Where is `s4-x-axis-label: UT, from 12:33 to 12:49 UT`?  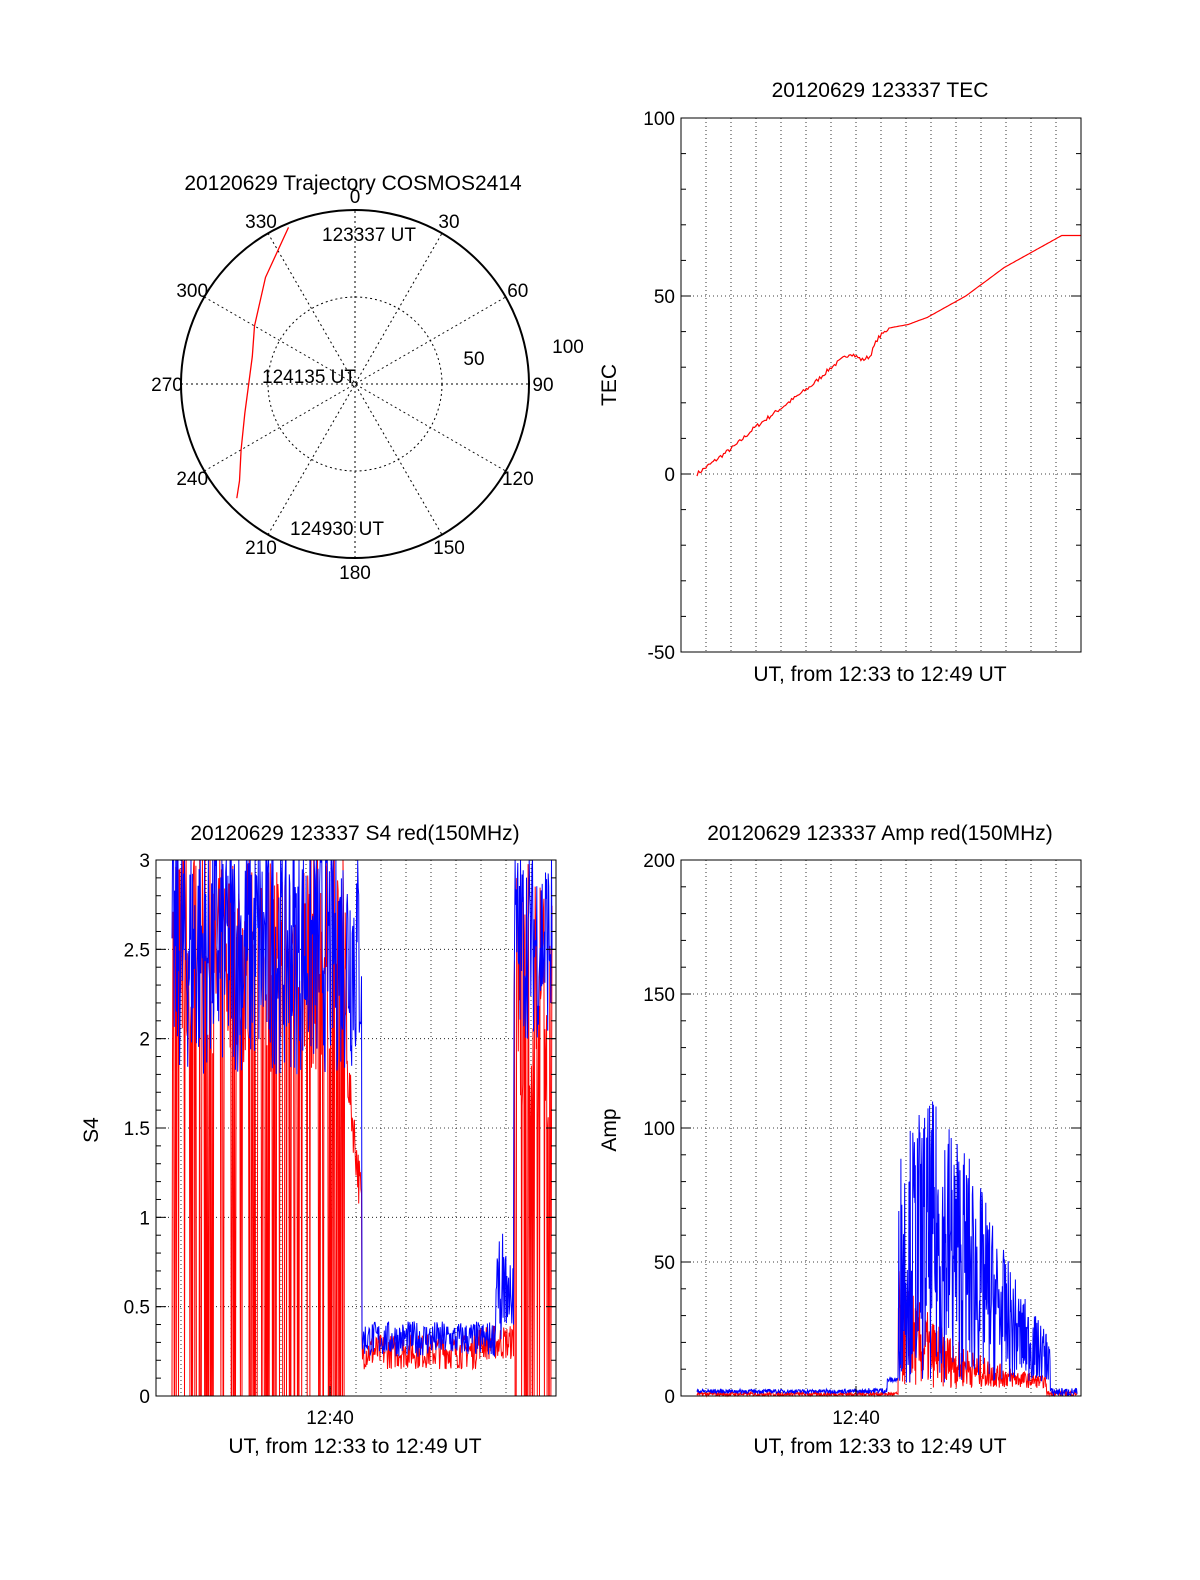
s4-x-axis-label: UT, from 12:33 to 12:49 UT is located at coordinates (354, 1446).